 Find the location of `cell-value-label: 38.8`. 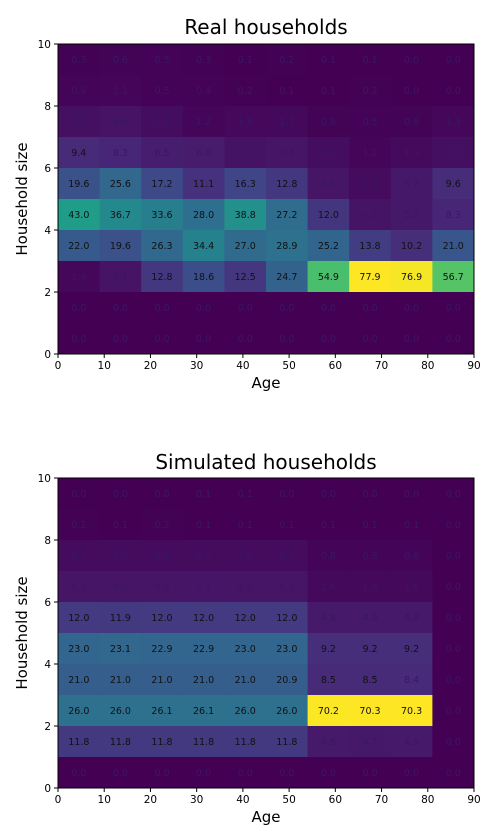

cell-value-label: 38.8 is located at coordinates (245, 215).